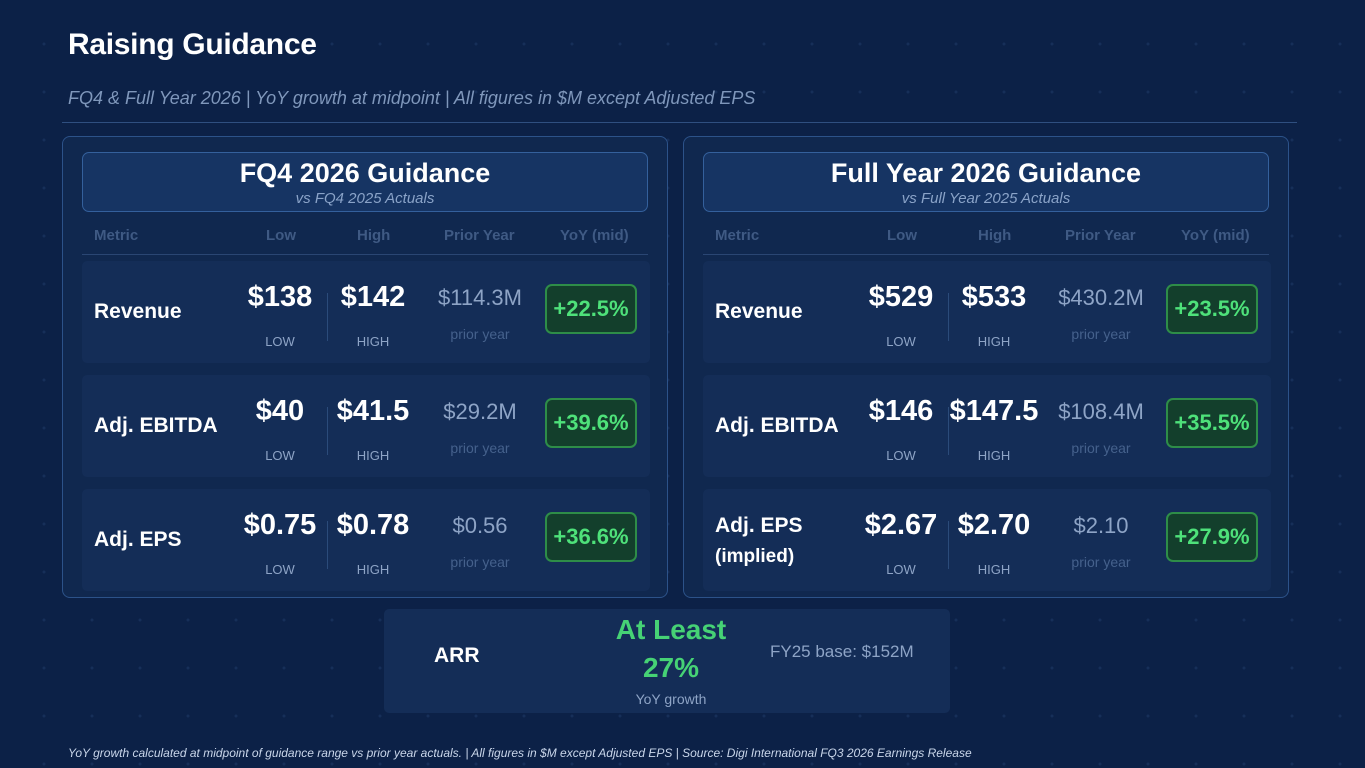 The image size is (1365, 768). What do you see at coordinates (373, 411) in the screenshot?
I see `high-value: $41.5` at bounding box center [373, 411].